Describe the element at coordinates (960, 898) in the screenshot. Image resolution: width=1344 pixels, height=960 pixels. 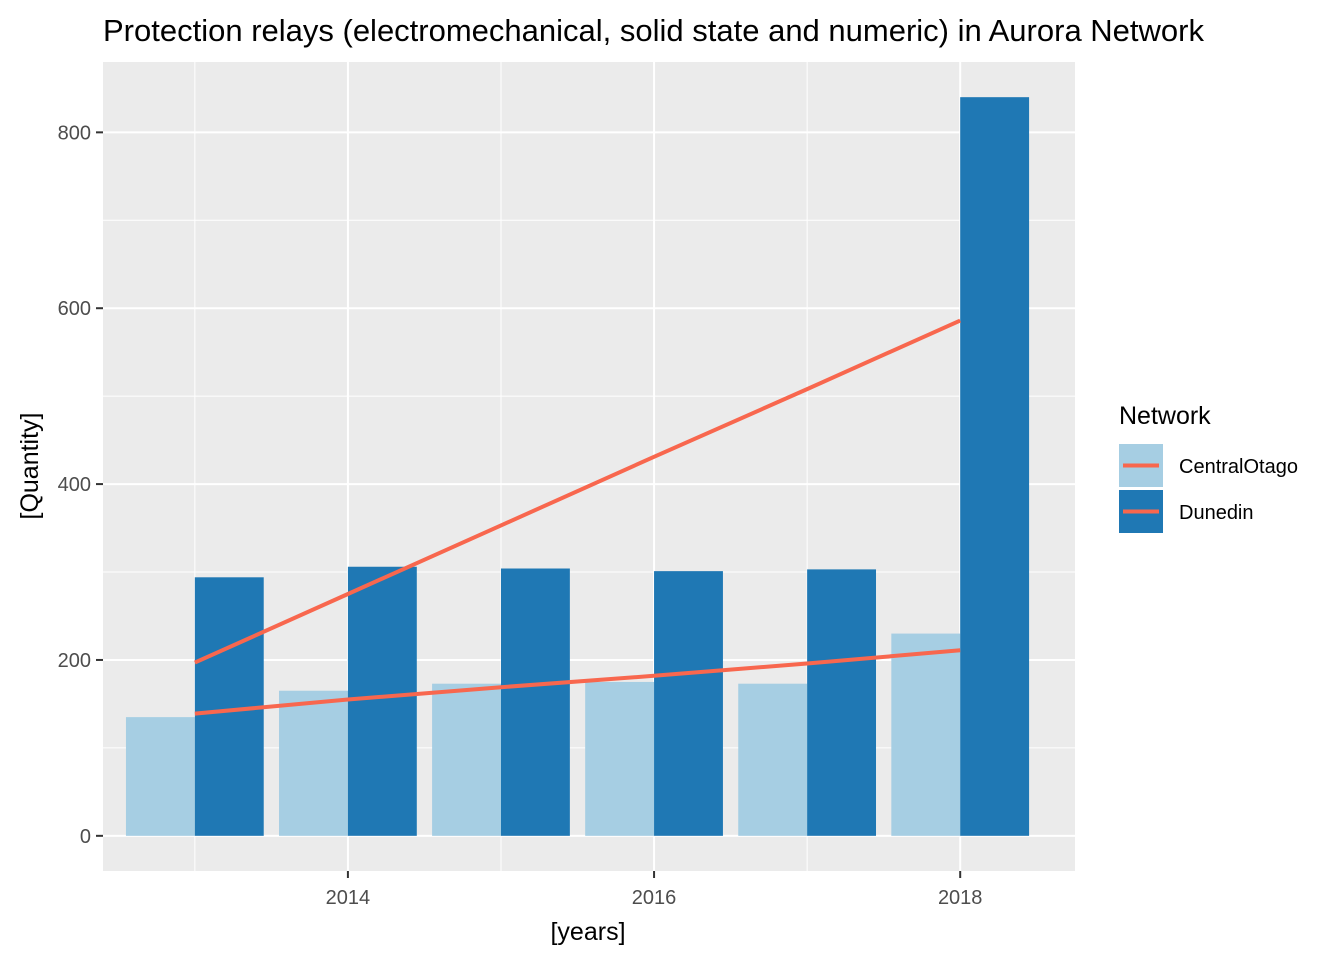
I see `x-tick-label: 2018` at that location.